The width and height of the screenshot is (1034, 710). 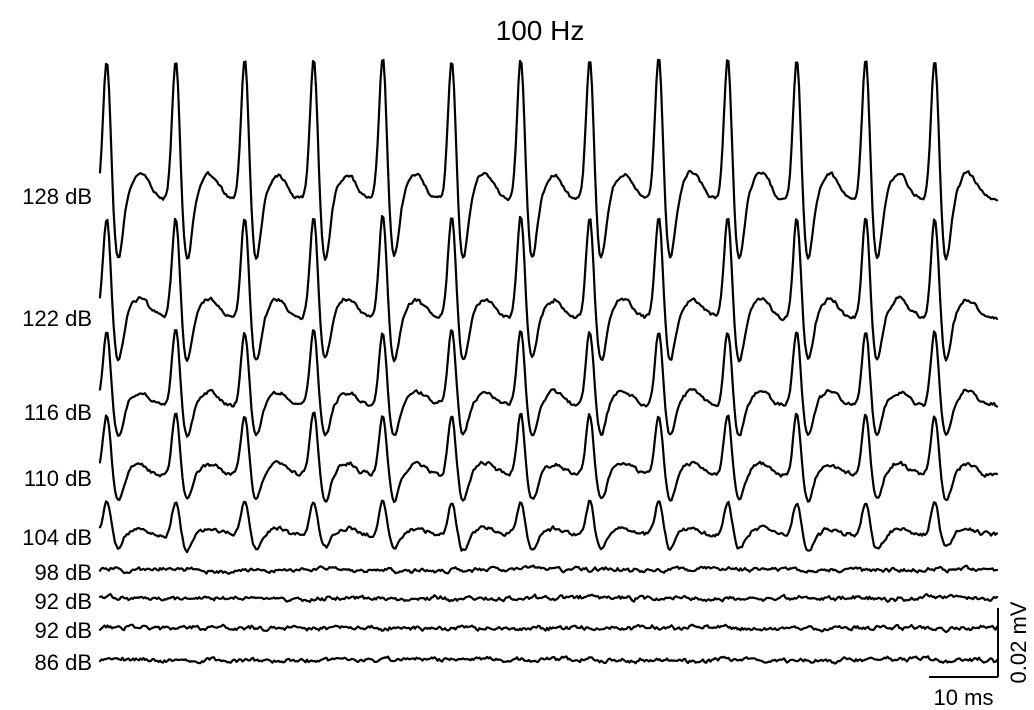 I want to click on time-scale-label: 10 ms, so click(x=964, y=697).